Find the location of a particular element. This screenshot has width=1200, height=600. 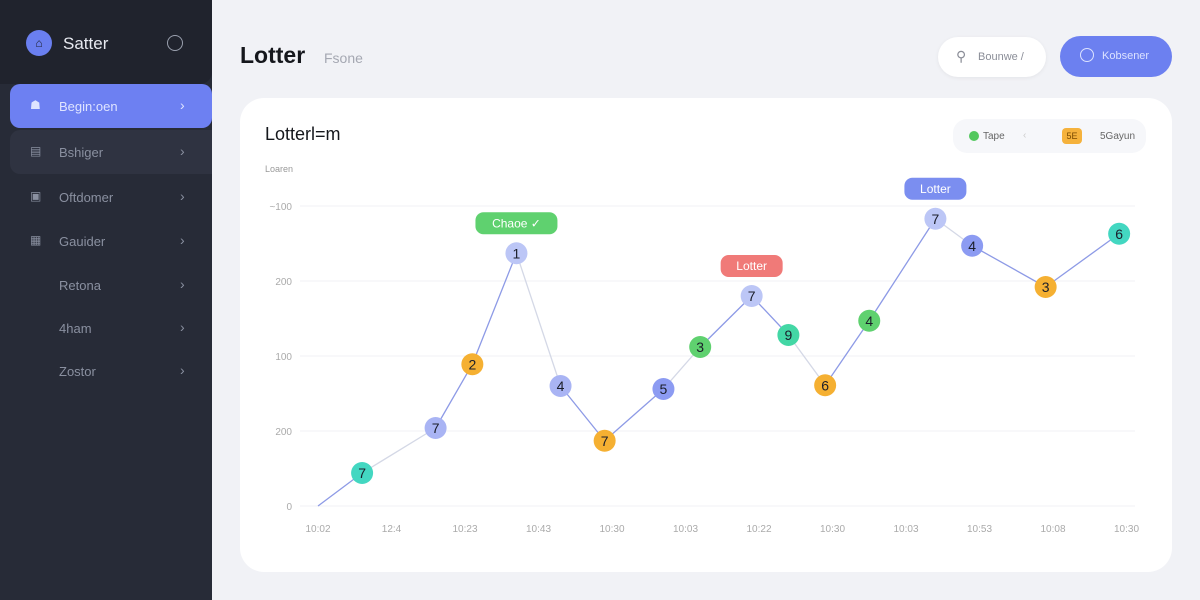

data-point-label: 5 is located at coordinates (664, 389).